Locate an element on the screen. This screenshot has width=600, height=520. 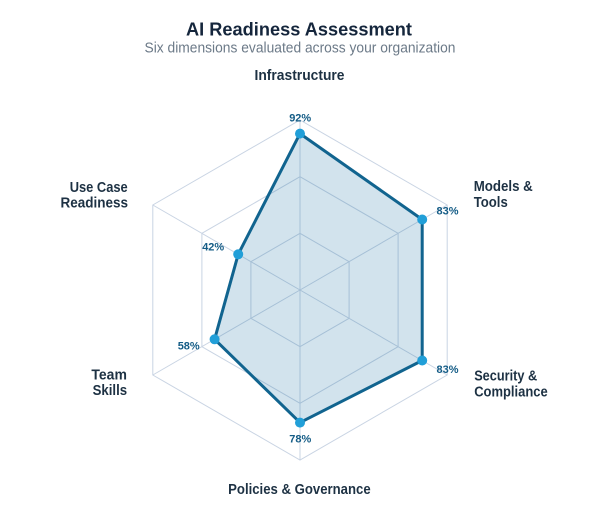
svg-text: 58% is located at coordinates (189, 346).